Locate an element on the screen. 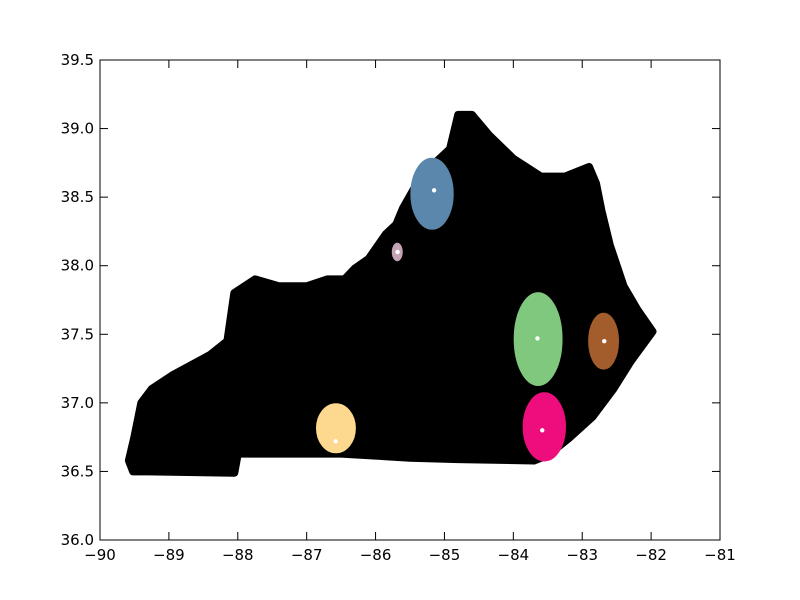 The height and width of the screenshot is (600, 800). cluster-4-centroid is located at coordinates (604, 341).